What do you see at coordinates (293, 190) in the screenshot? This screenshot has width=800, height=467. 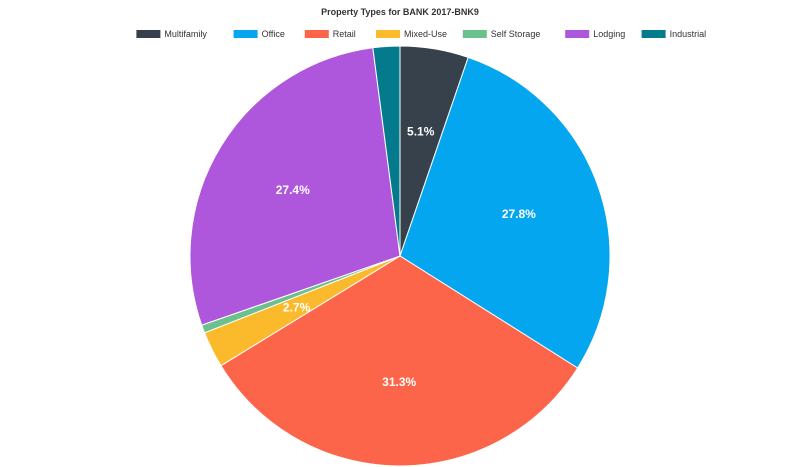 I see `data-label-lodging: 27.4%` at bounding box center [293, 190].